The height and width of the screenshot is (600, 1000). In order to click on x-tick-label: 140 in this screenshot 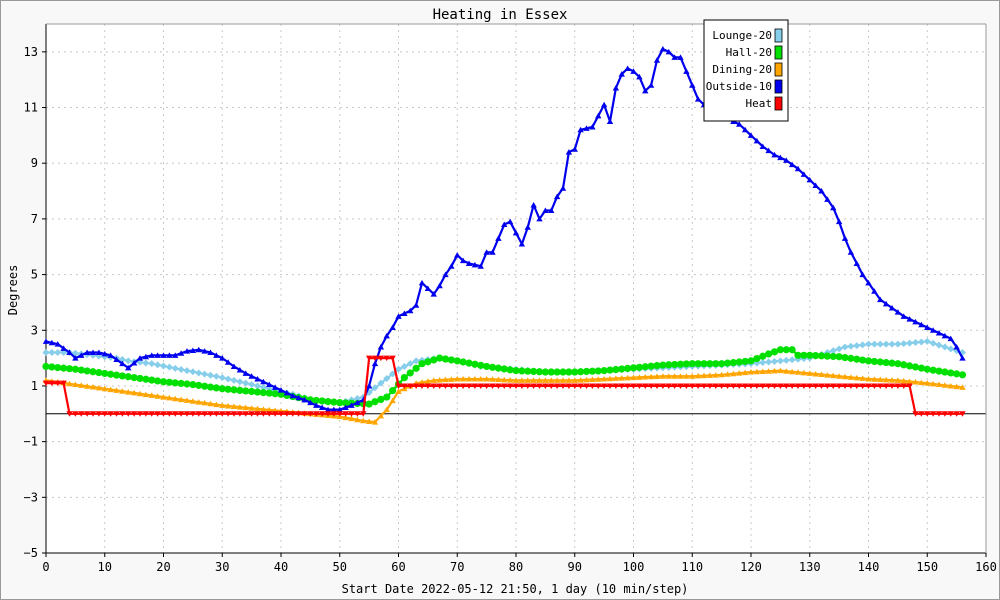, I will do `click(869, 567)`.